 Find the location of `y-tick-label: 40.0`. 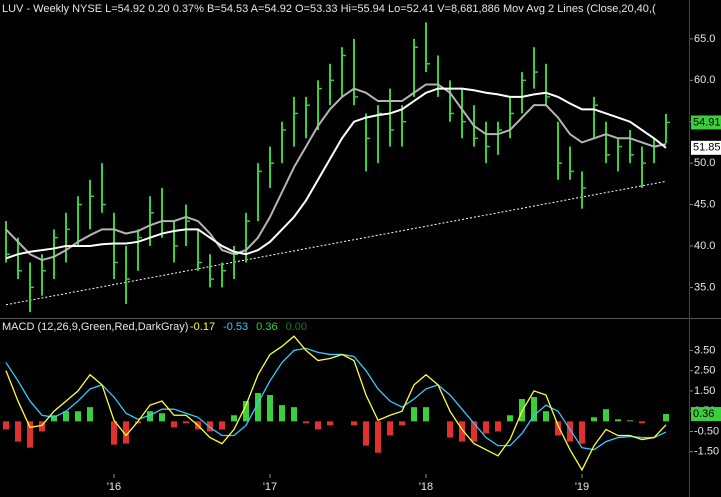

y-tick-label: 40.0 is located at coordinates (704, 246).